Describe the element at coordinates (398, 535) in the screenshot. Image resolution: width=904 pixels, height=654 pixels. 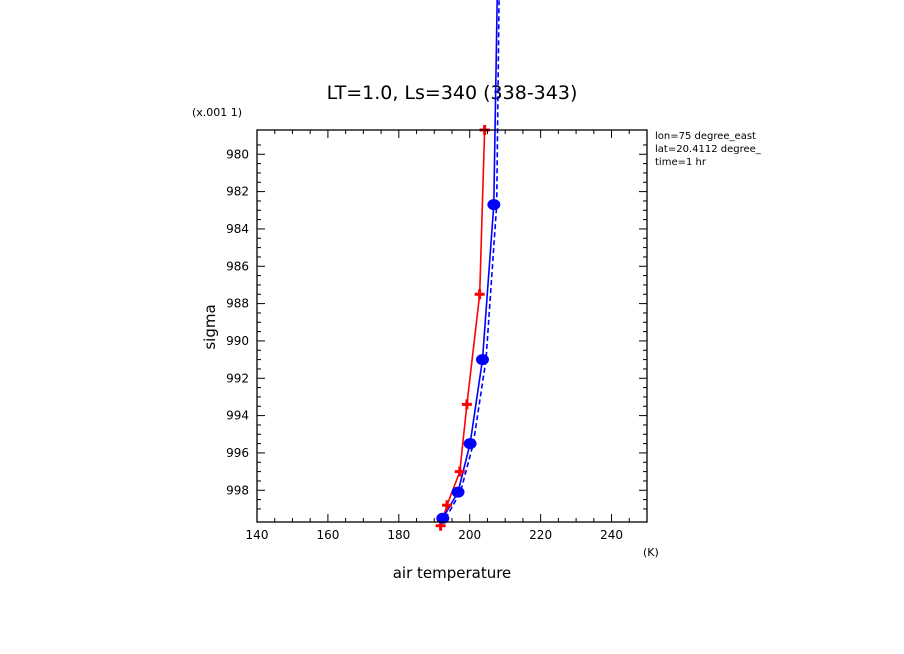
I see `x-tick-label: 180` at that location.